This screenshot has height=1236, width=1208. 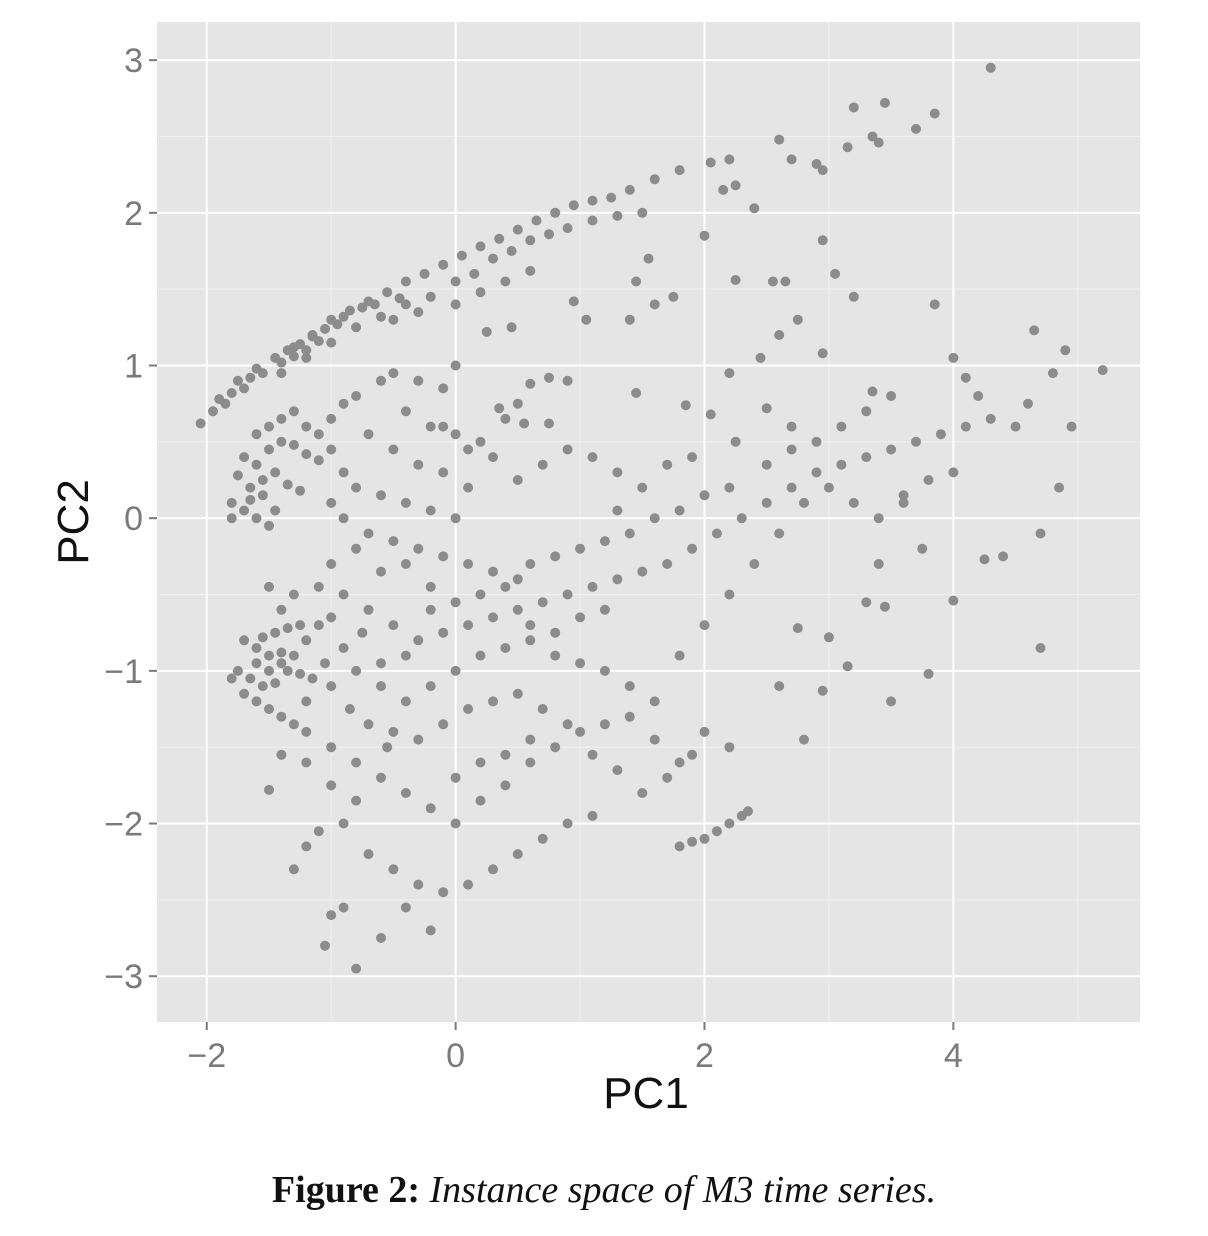 What do you see at coordinates (133, 519) in the screenshot?
I see `y-tick-label: 0` at bounding box center [133, 519].